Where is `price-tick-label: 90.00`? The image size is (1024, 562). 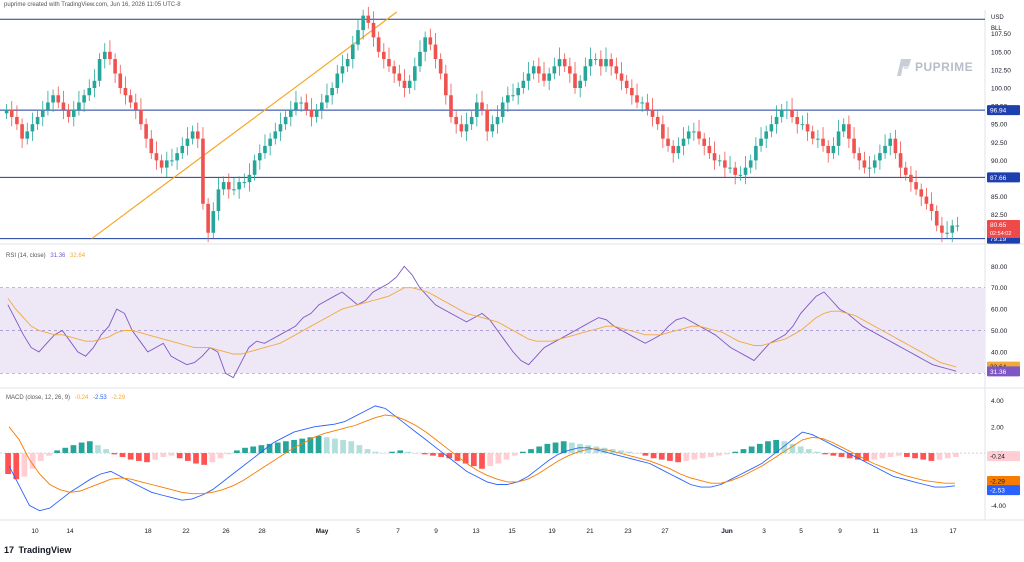 price-tick-label: 90.00 is located at coordinates (999, 161).